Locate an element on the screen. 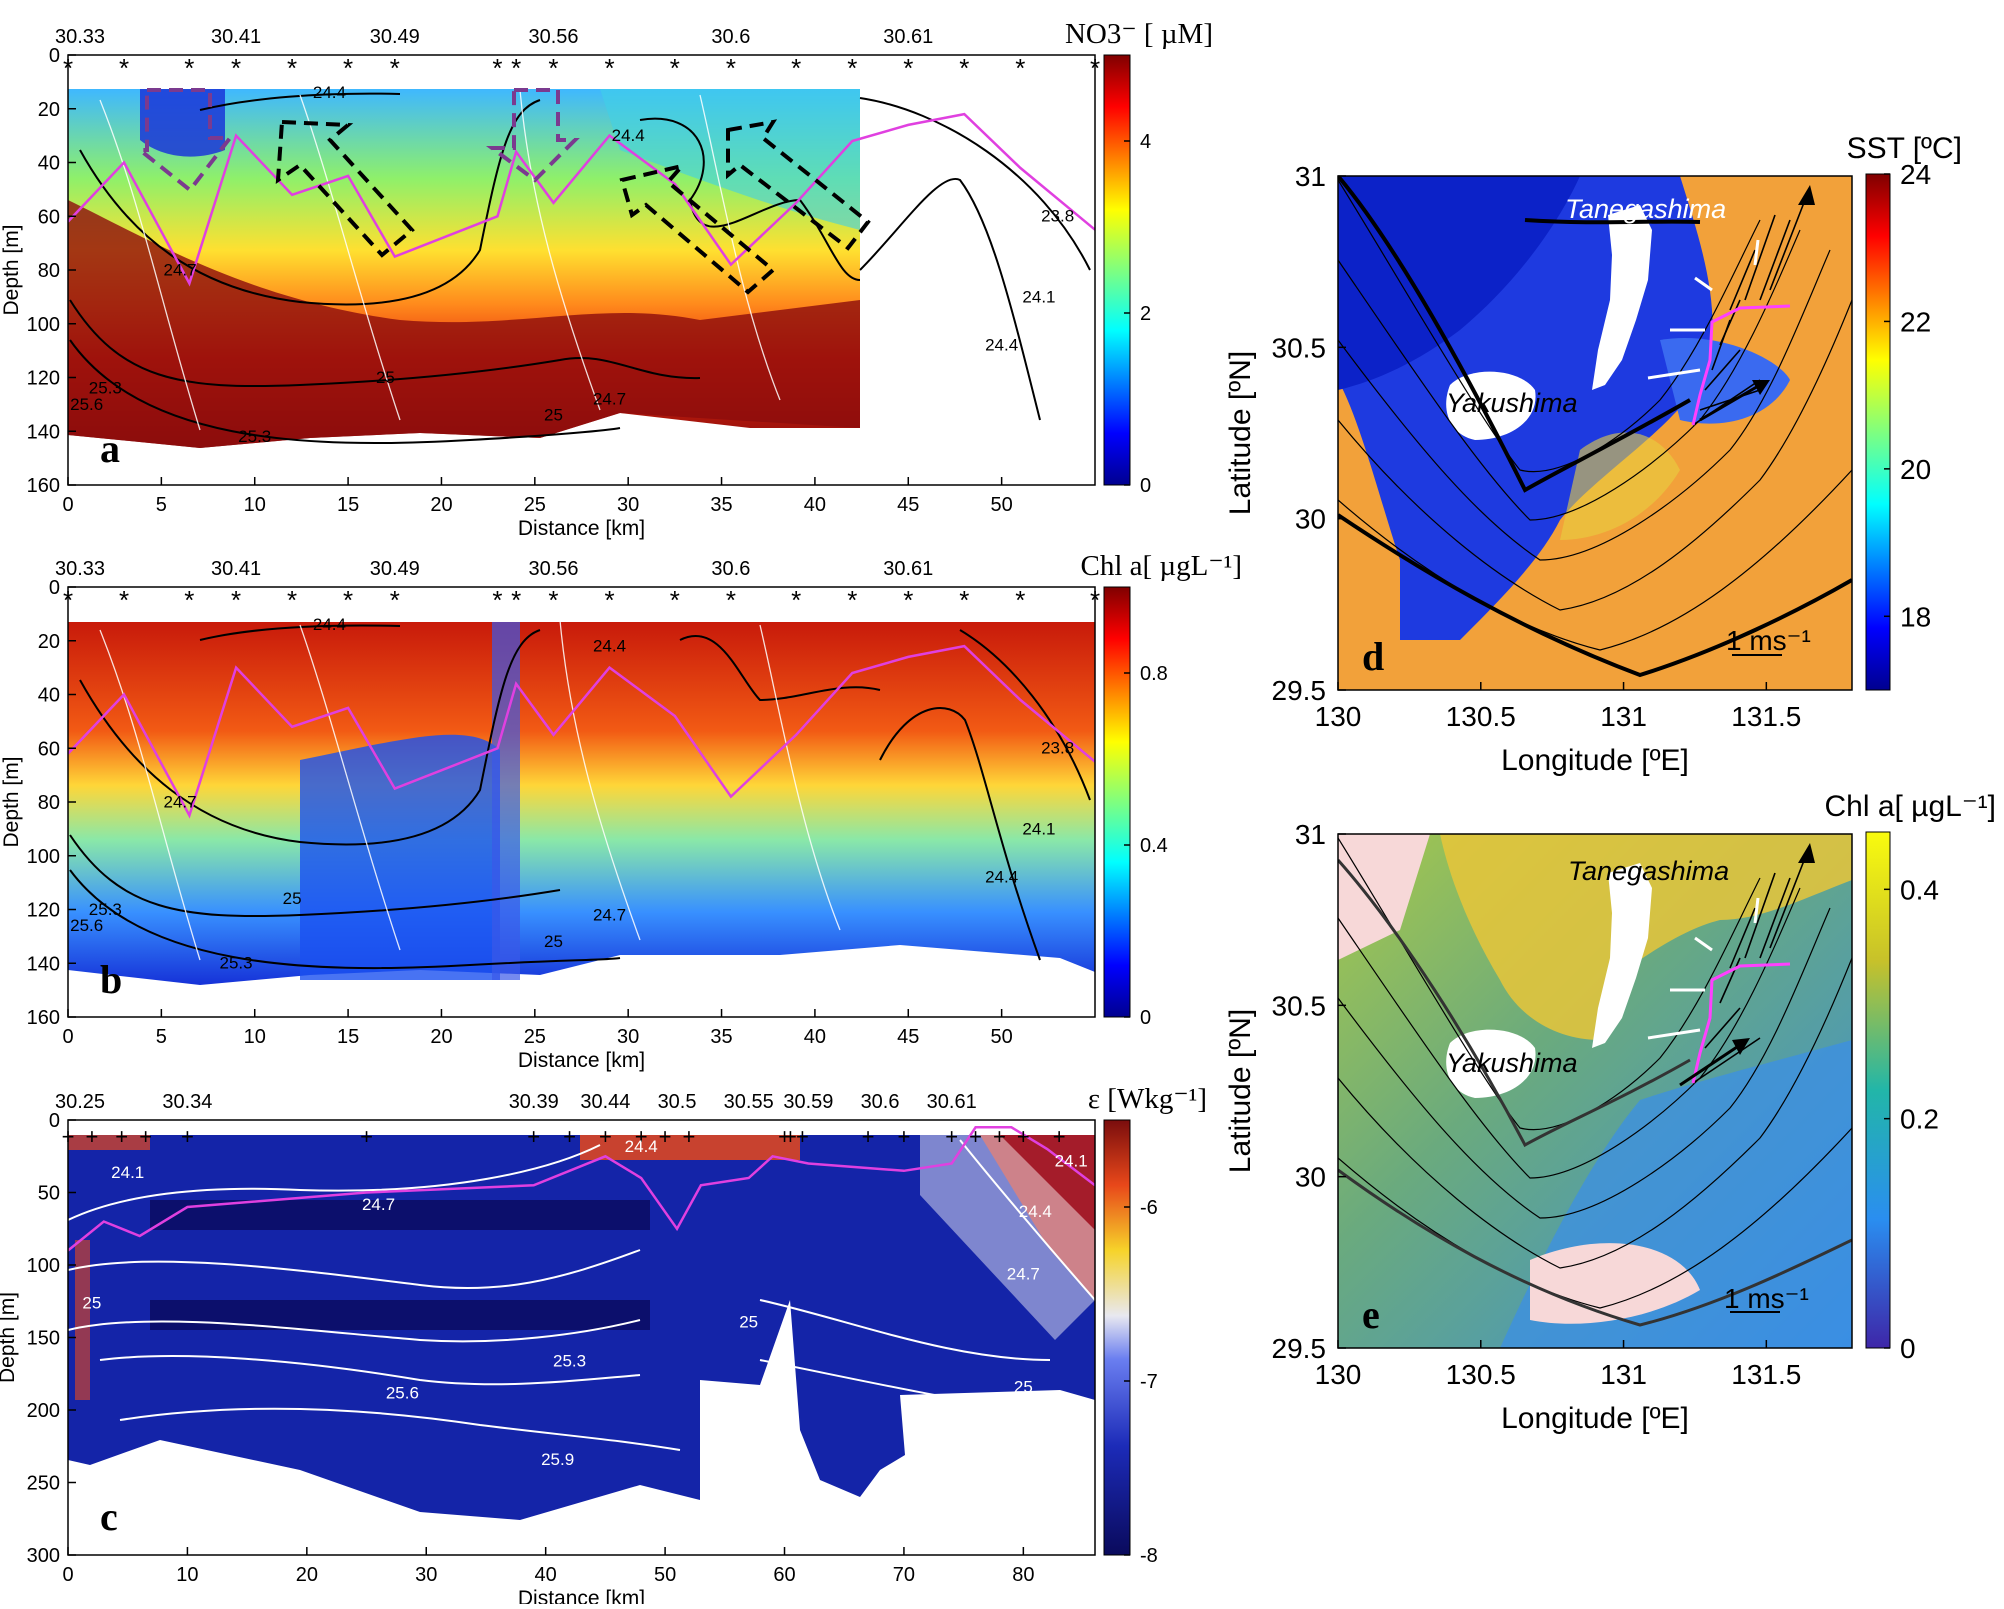  mixed-layer-depth-line is located at coordinates (581, 199).